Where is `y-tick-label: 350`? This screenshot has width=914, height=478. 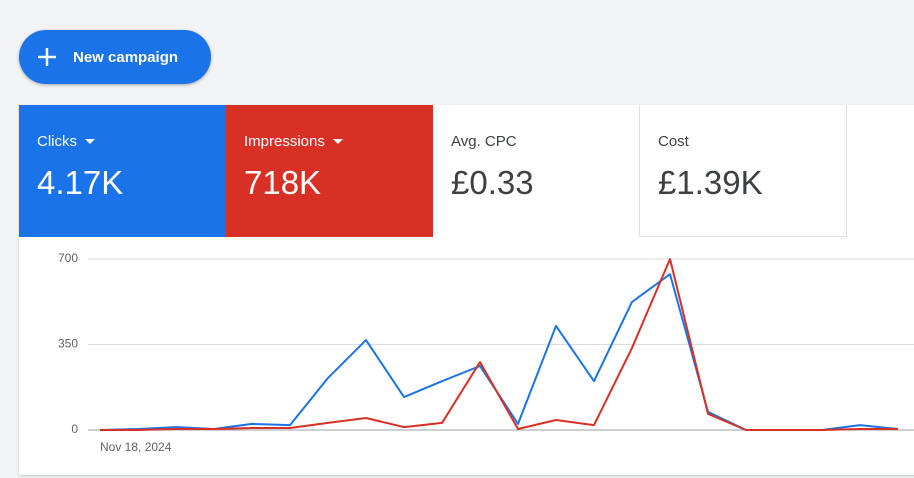 y-tick-label: 350 is located at coordinates (68, 344).